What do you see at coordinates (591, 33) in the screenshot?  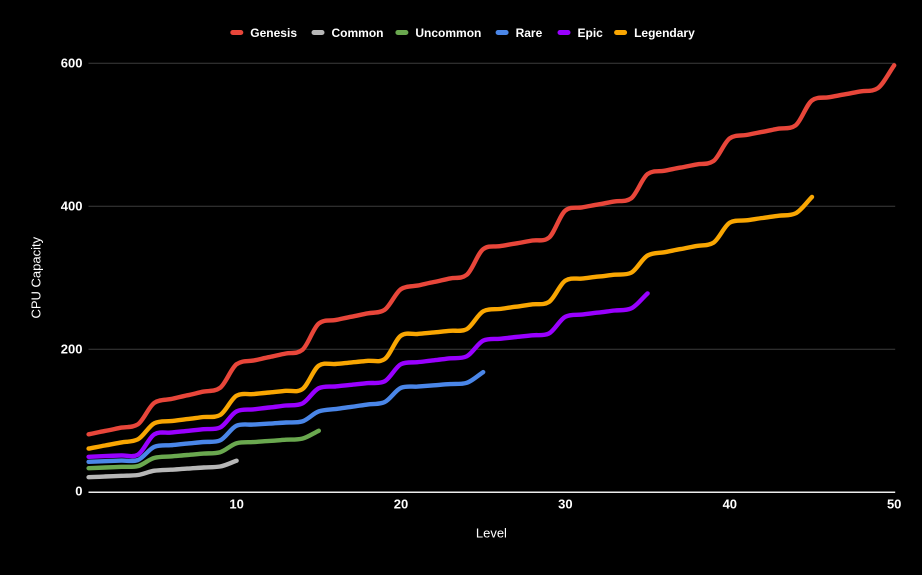 I see `svg-text: Epic` at bounding box center [591, 33].